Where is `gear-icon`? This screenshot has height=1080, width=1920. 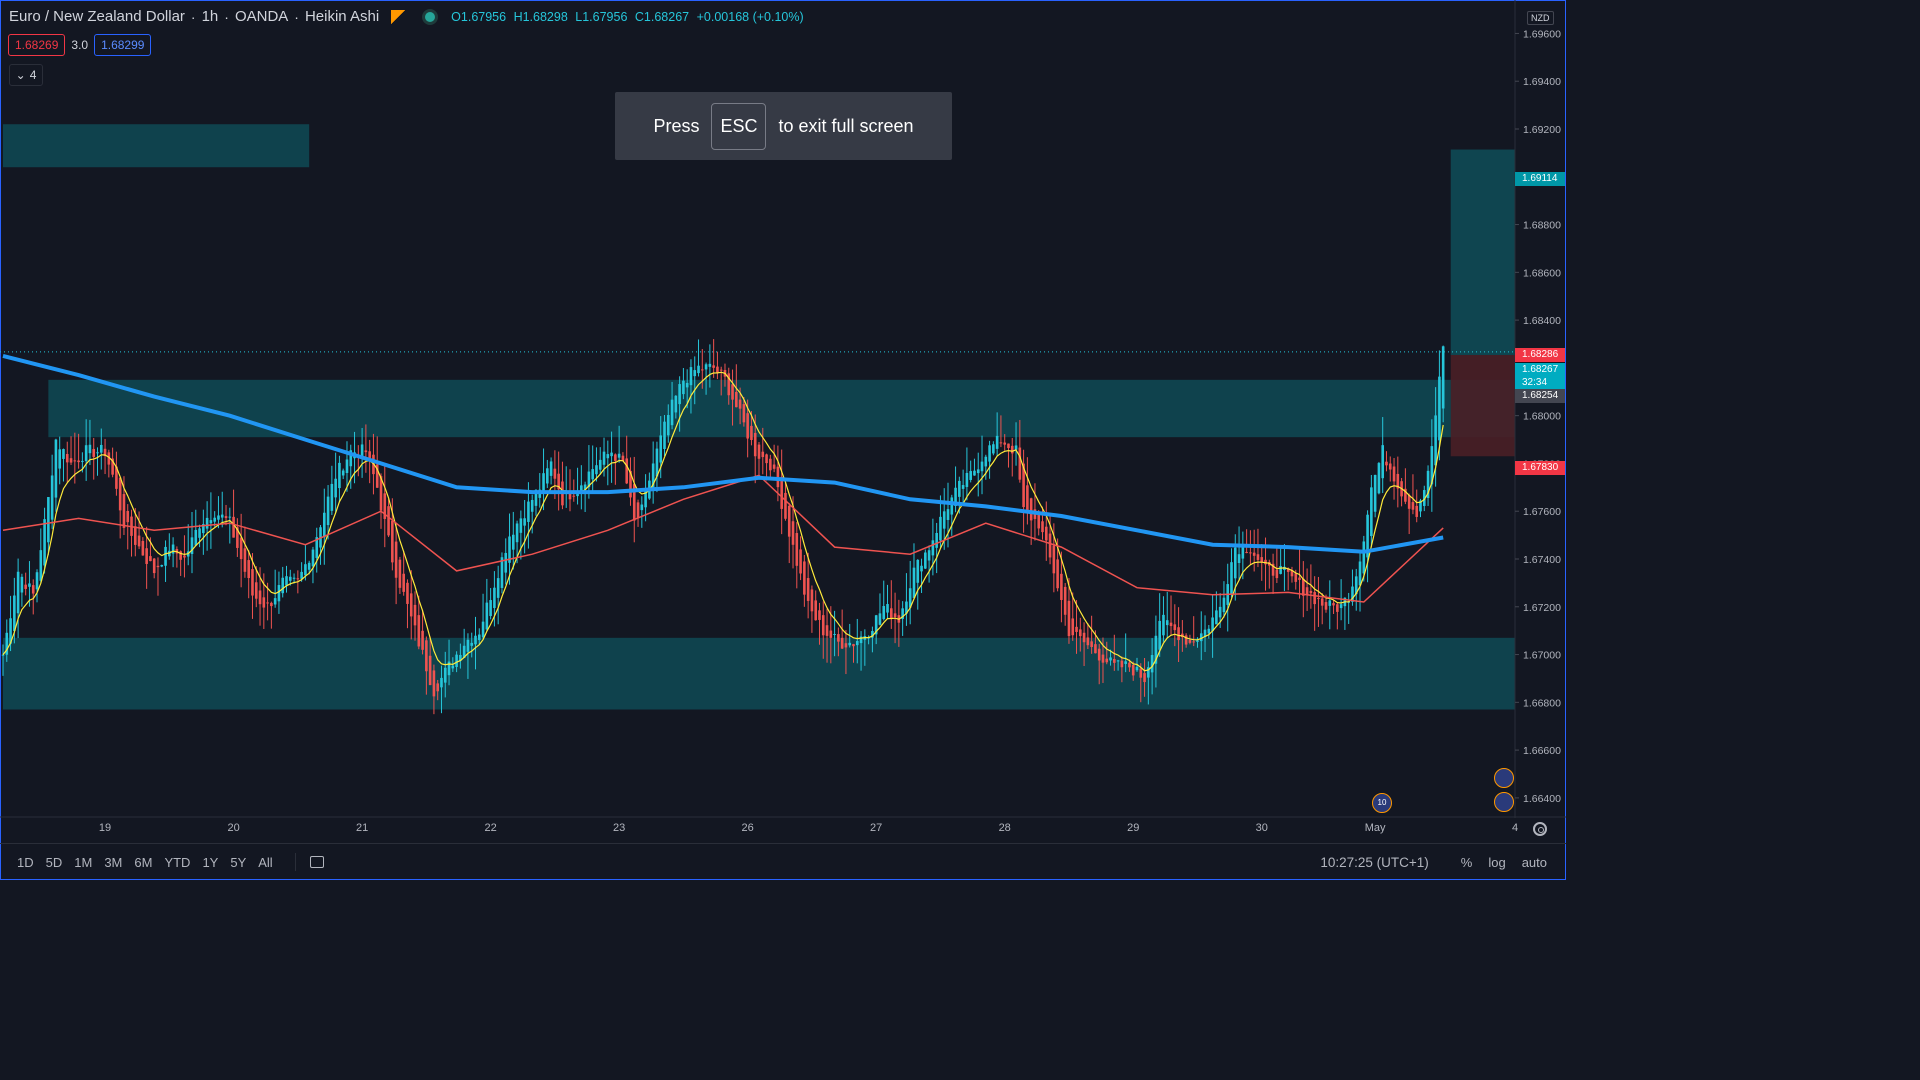
gear-icon is located at coordinates (1540, 829).